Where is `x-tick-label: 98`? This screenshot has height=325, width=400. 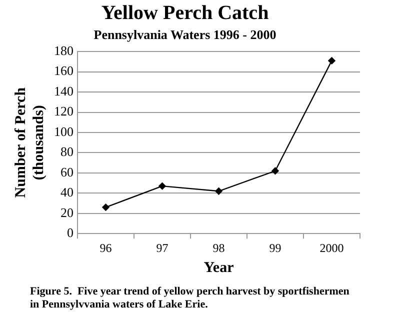 x-tick-label: 98 is located at coordinates (218, 247).